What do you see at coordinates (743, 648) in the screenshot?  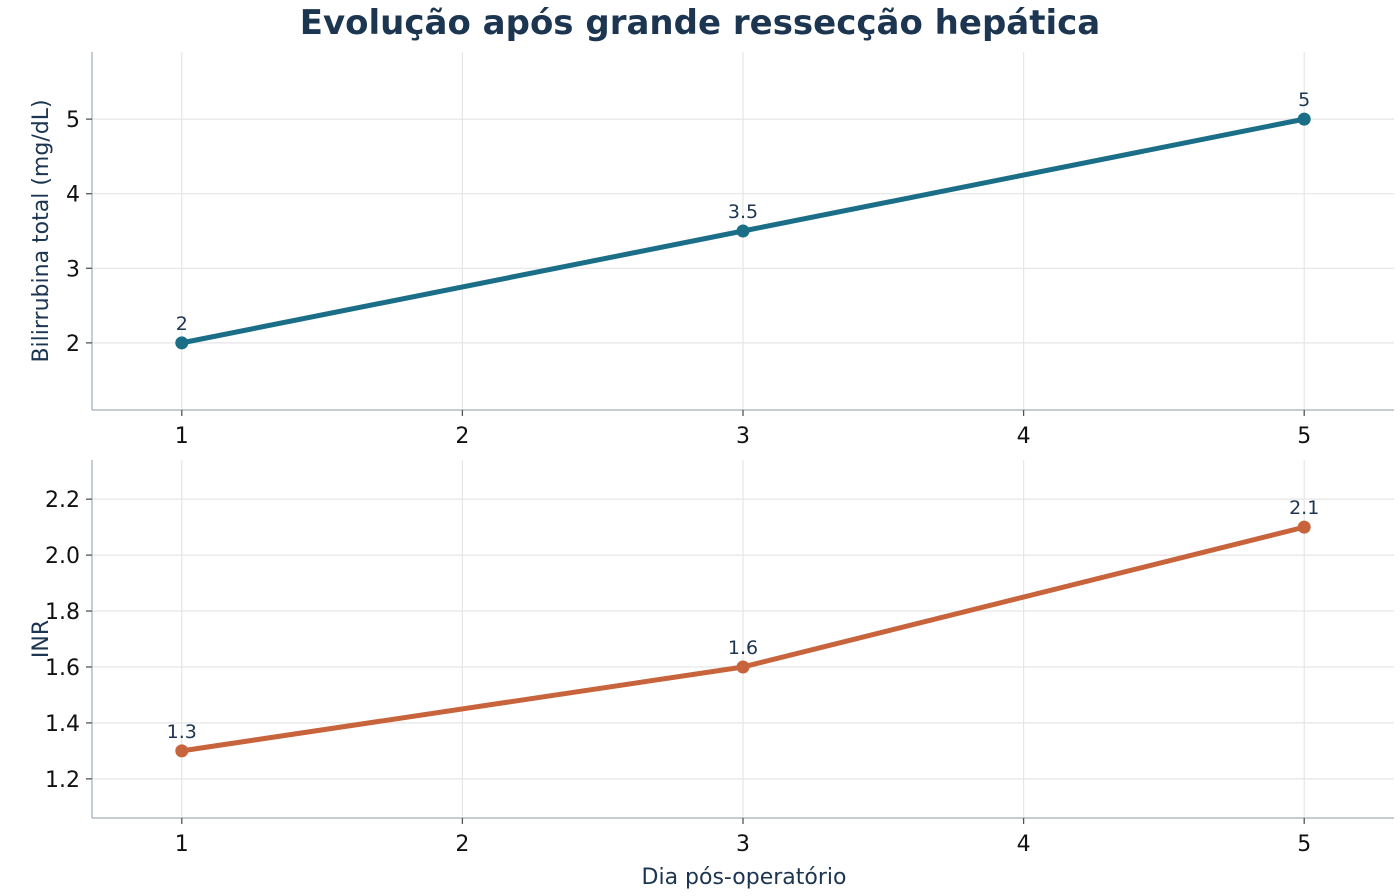 I see `inr-data-label: 1.6` at bounding box center [743, 648].